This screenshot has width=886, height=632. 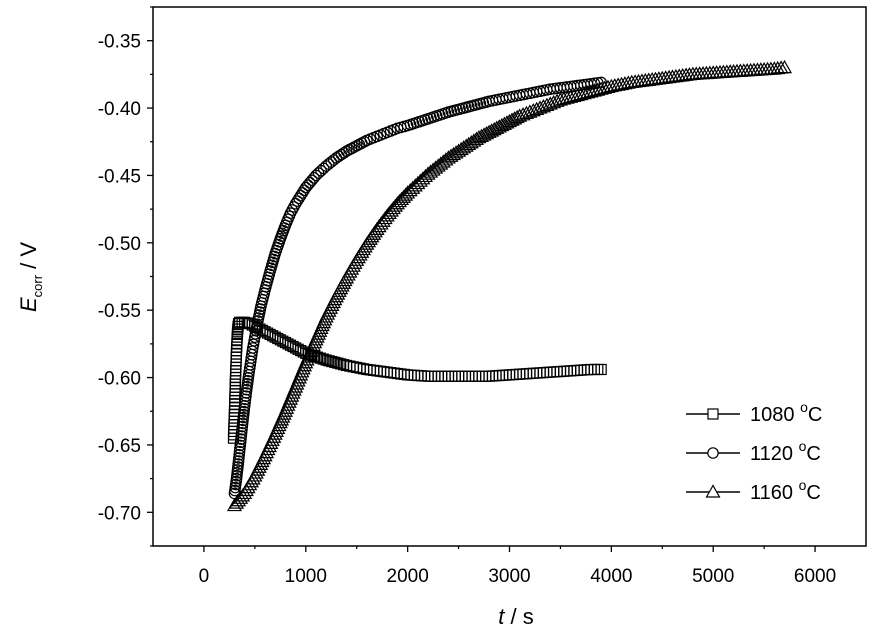 I want to click on legend-marker-circle, so click(x=713, y=453).